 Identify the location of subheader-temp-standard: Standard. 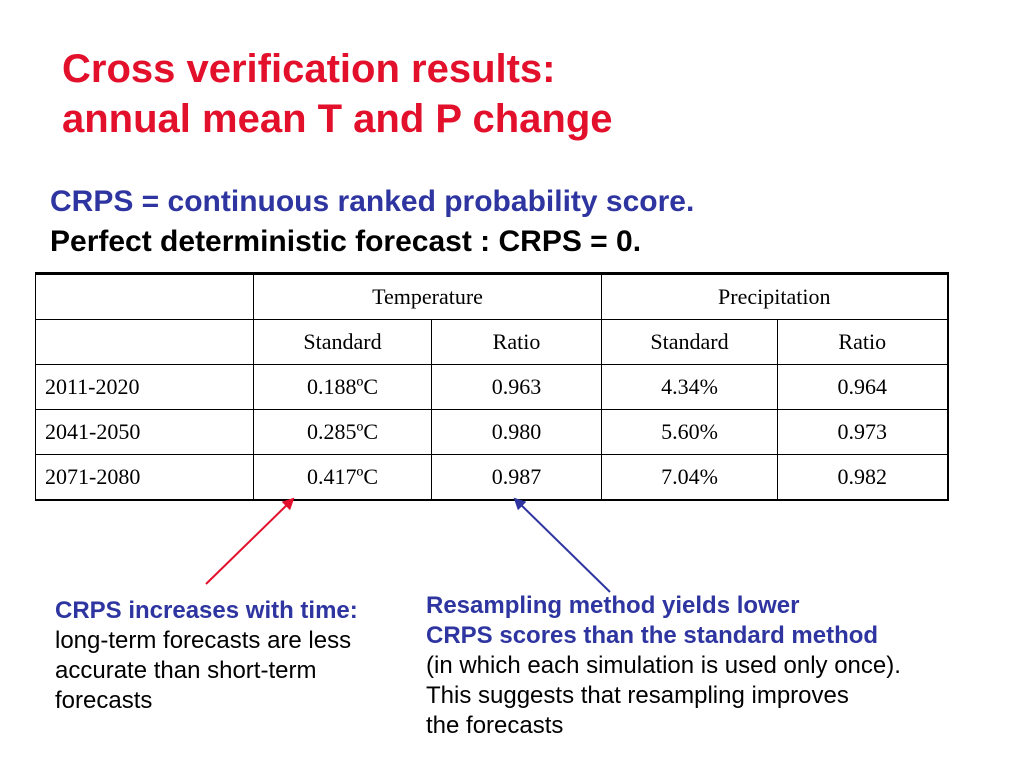
(342, 342).